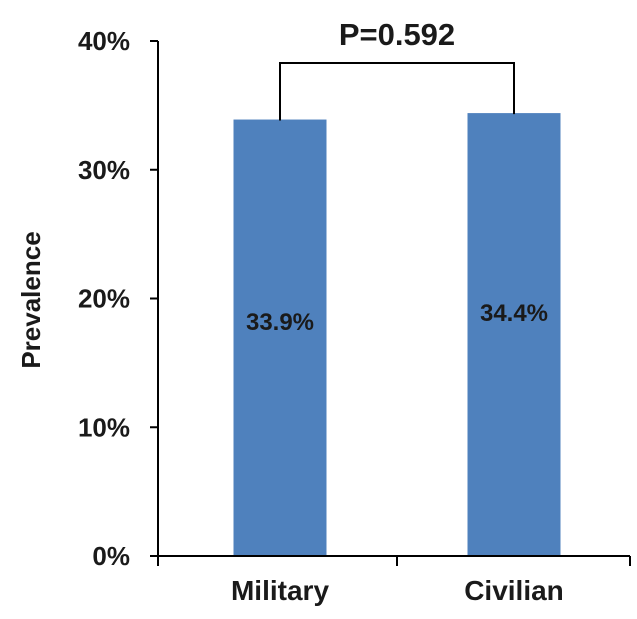 The height and width of the screenshot is (619, 637). Describe the element at coordinates (111, 556) in the screenshot. I see `y-tick-label: 0%` at that location.